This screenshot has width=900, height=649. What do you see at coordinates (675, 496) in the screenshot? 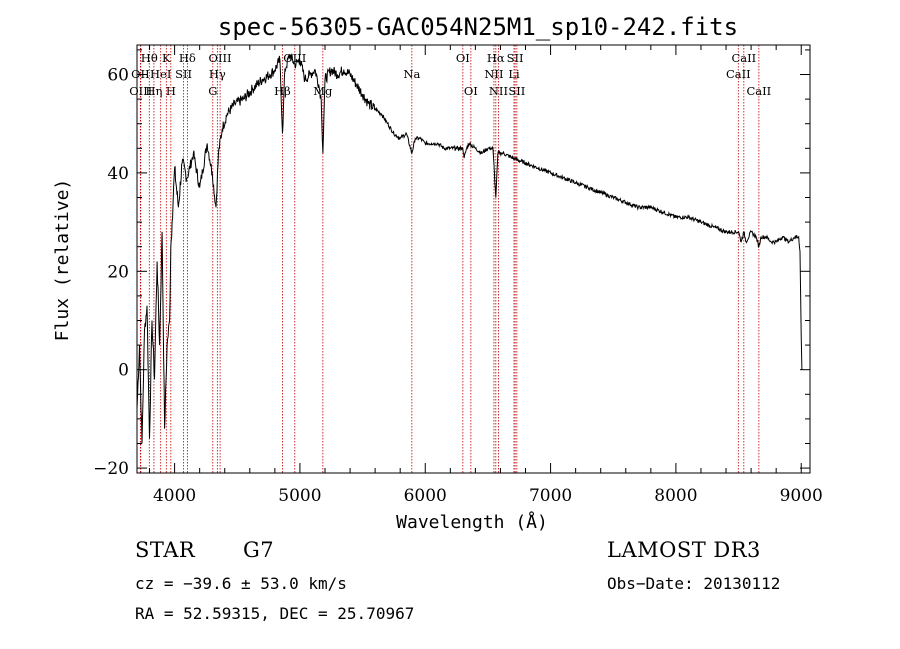
I see `x-tick-label: 8000` at bounding box center [675, 496].